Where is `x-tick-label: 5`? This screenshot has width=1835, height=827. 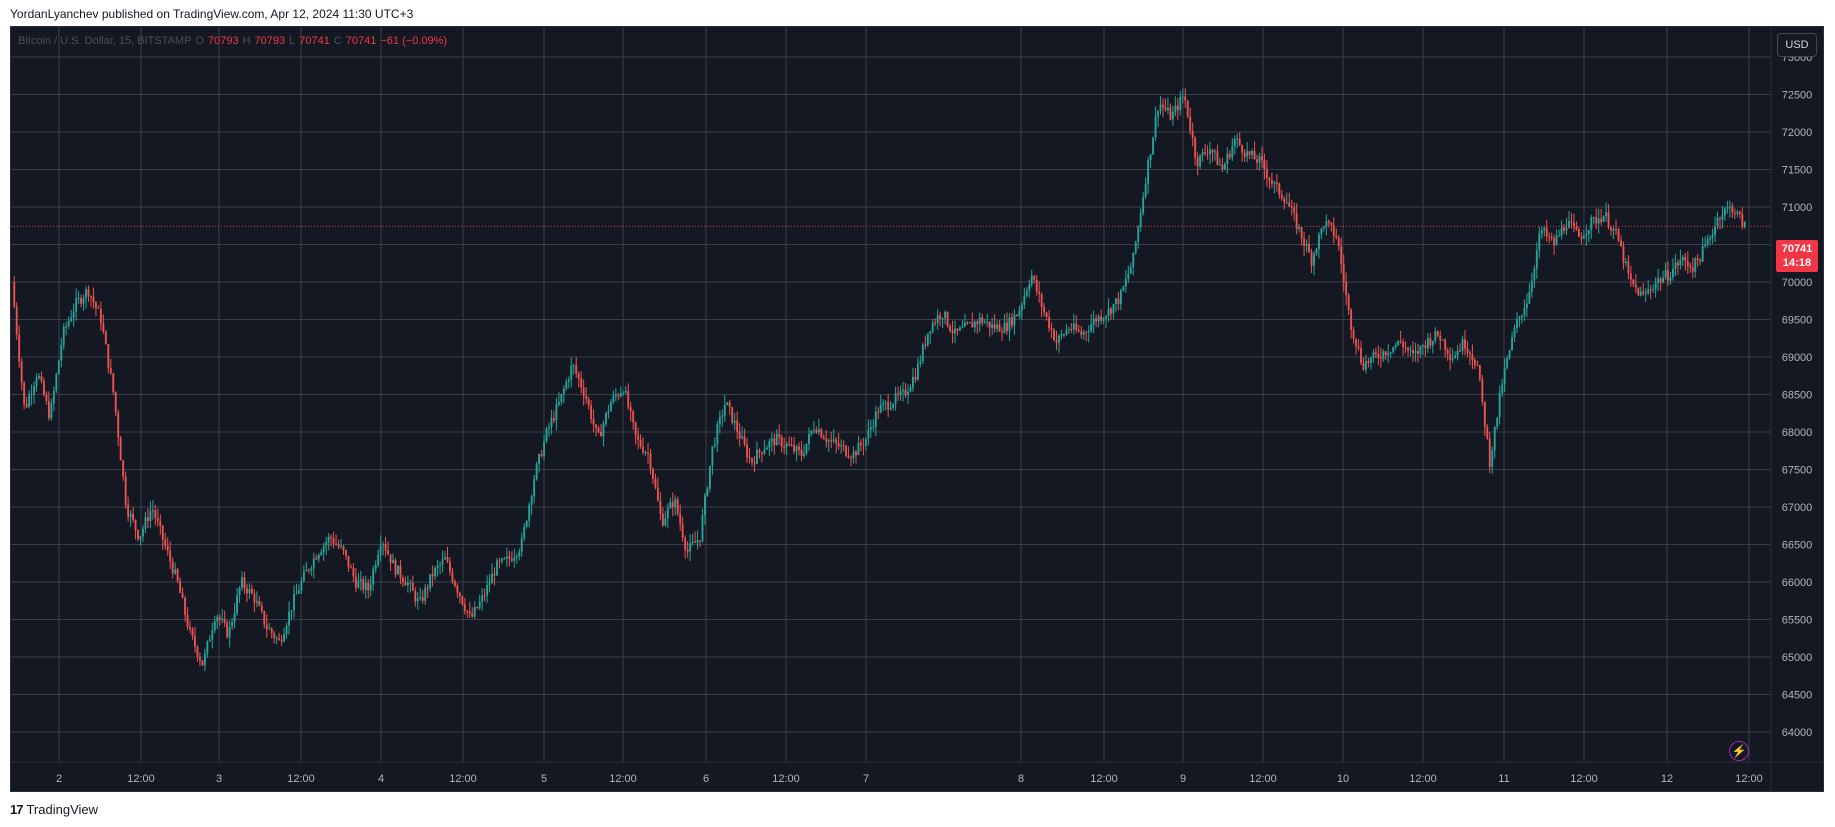 x-tick-label: 5 is located at coordinates (544, 779).